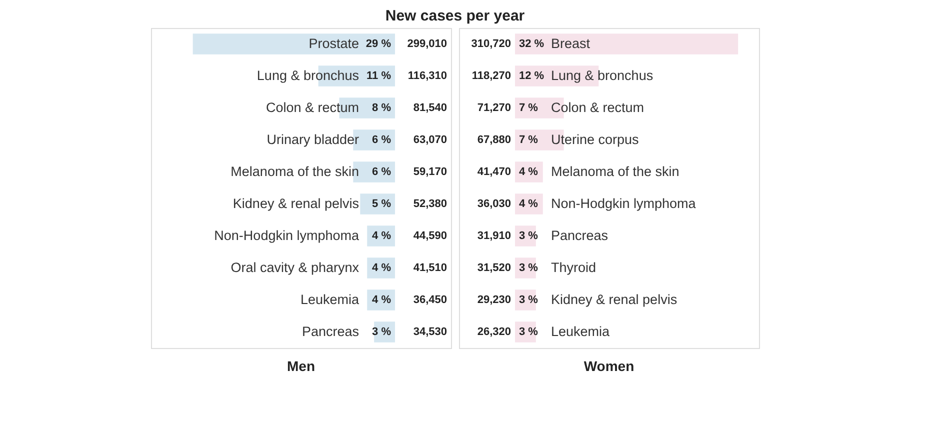 This screenshot has width=940, height=423. Describe the element at coordinates (494, 108) in the screenshot. I see `text: 71,270` at that location.